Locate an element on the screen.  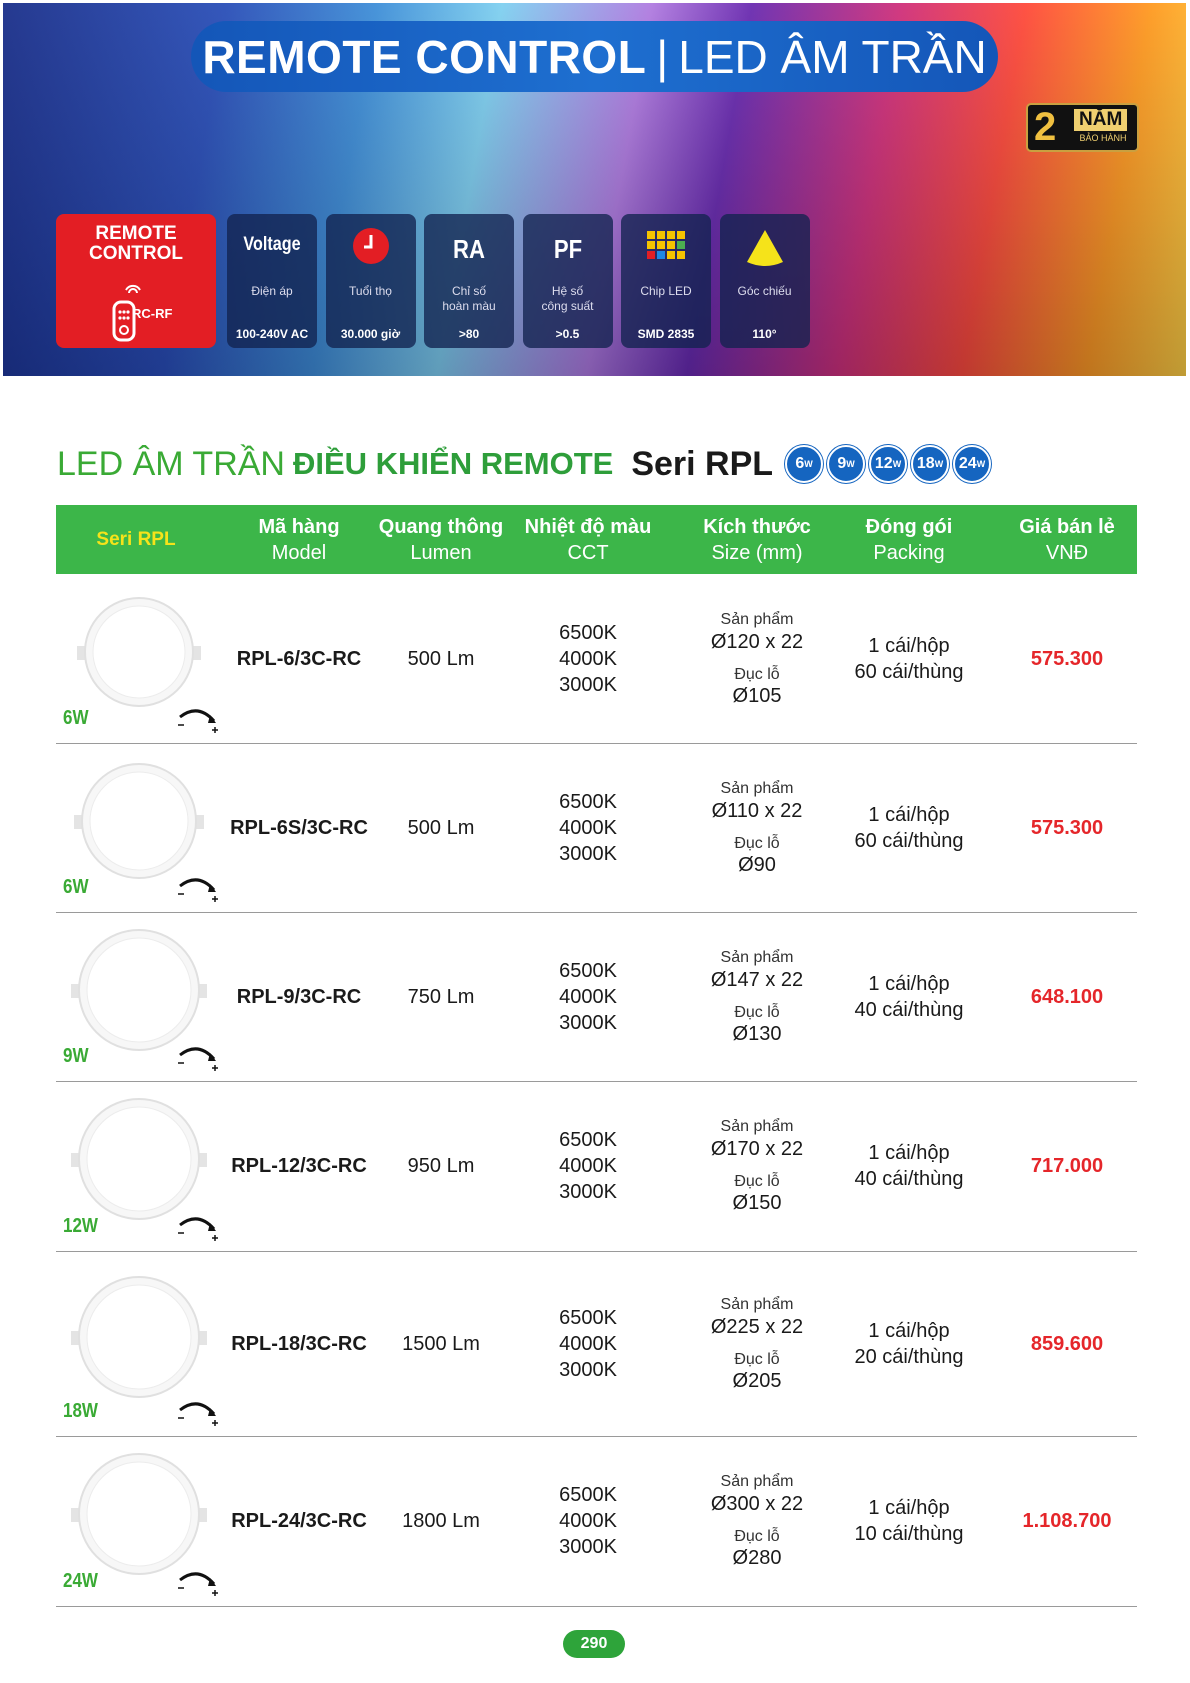
warranty-label: BẢO HÀNH is located at coordinates (1103, 138).